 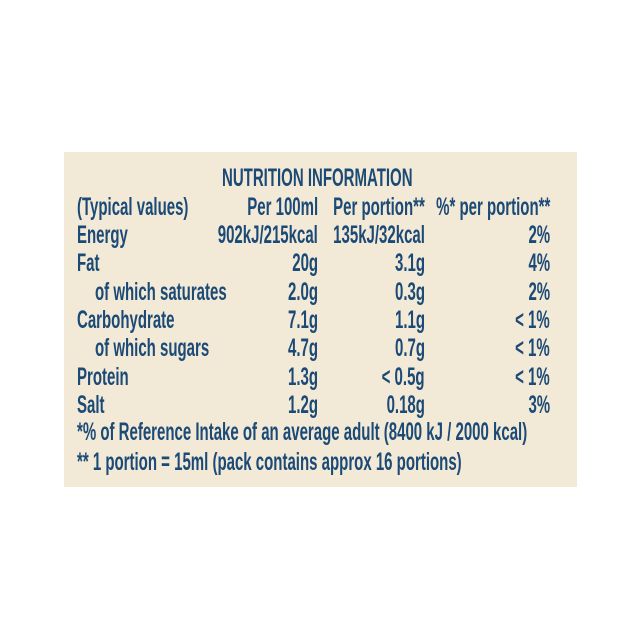 What do you see at coordinates (152, 348) in the screenshot?
I see `row-label: of which sugars` at bounding box center [152, 348].